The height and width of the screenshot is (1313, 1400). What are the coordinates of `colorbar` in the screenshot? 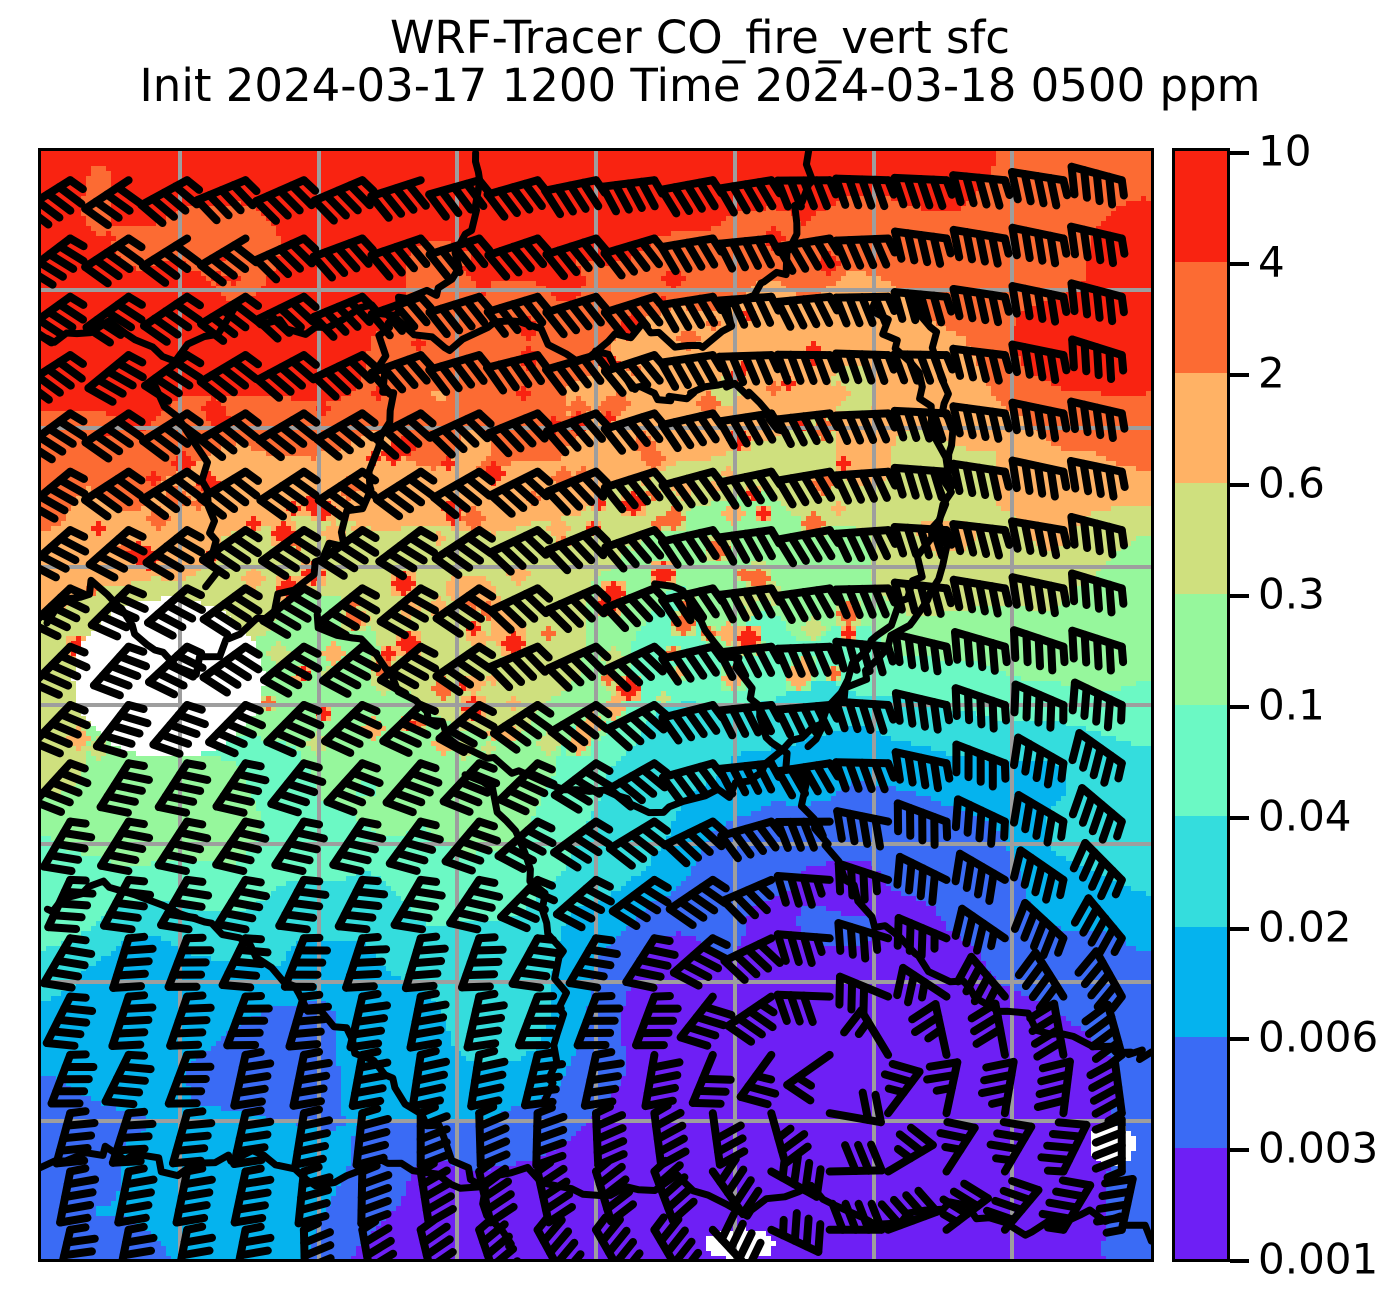 It's located at (1201, 705).